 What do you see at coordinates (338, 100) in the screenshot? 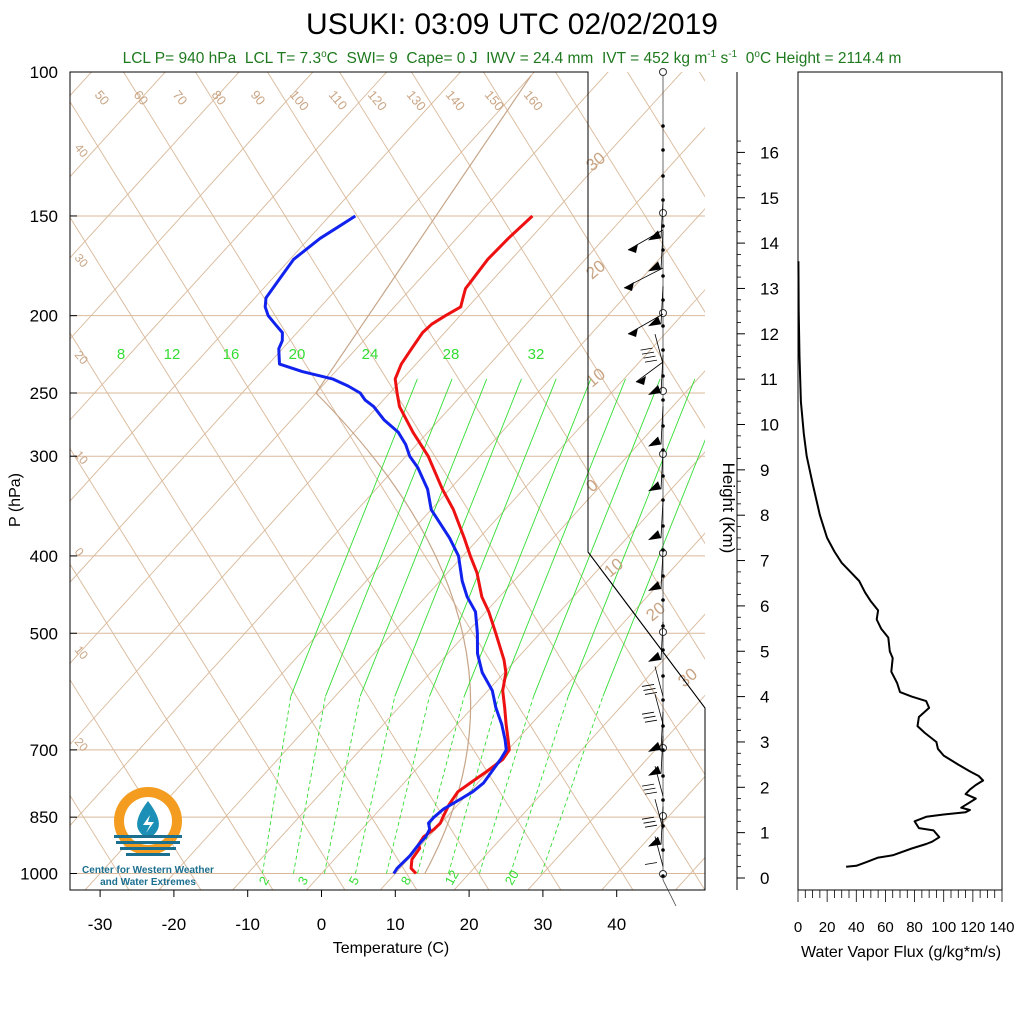
I see `isotherm-label: 110` at bounding box center [338, 100].